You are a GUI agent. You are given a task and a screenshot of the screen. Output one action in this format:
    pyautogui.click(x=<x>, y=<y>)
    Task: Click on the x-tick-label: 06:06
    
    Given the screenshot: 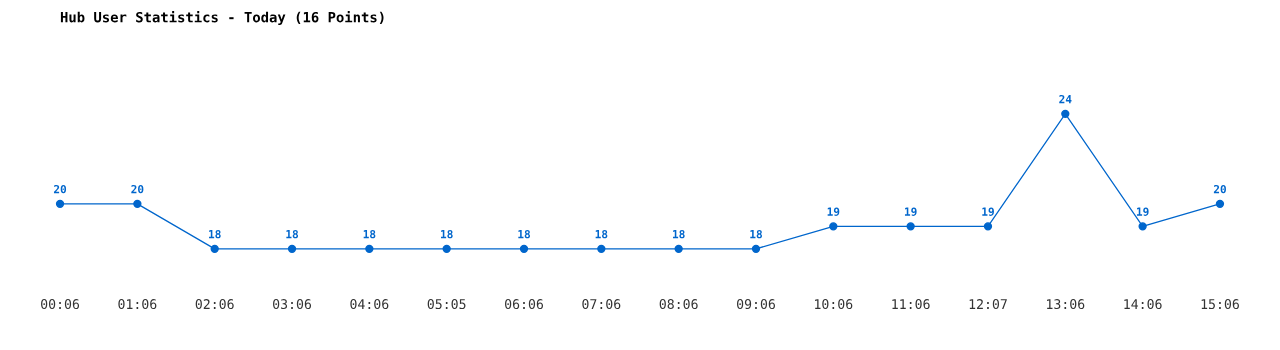 What is the action you would take?
    pyautogui.click(x=524, y=304)
    